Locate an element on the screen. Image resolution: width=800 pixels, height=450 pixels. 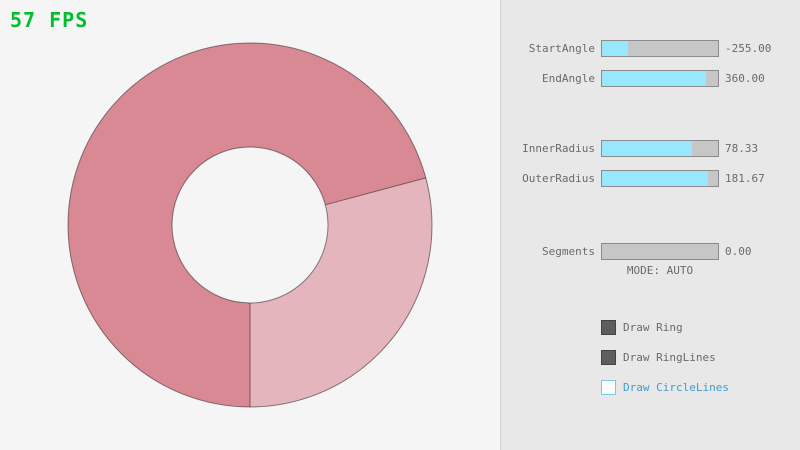
slider-row-segments: Segments 0.00 is located at coordinates (650, 251).